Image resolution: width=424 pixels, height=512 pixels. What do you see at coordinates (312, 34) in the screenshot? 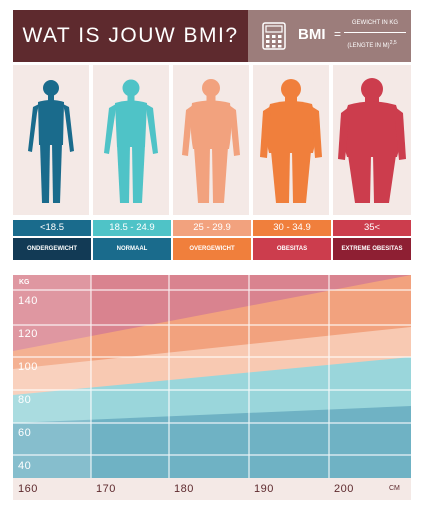
I see `formula-label: BMI` at bounding box center [312, 34].